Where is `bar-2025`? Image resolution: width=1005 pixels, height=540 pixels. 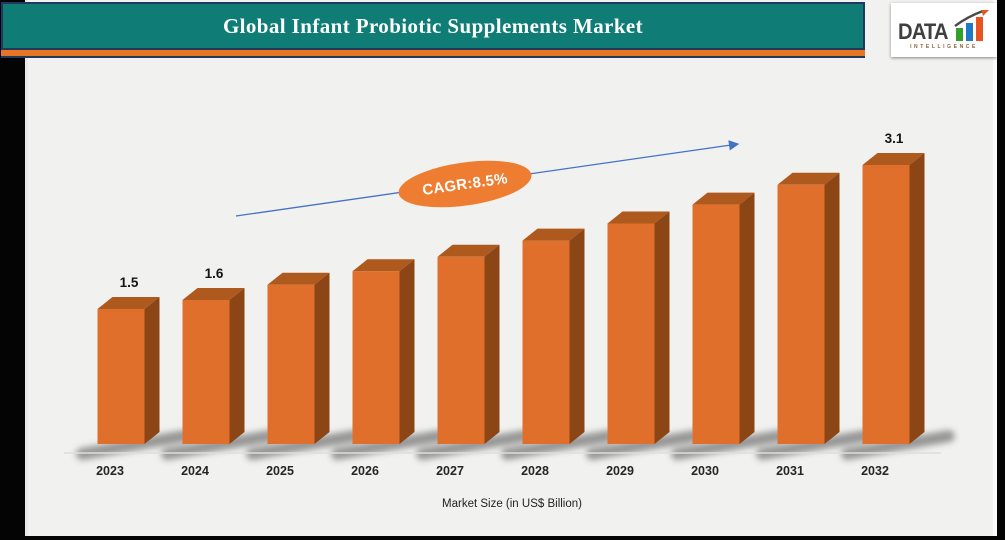
bar-2025 is located at coordinates (298, 358).